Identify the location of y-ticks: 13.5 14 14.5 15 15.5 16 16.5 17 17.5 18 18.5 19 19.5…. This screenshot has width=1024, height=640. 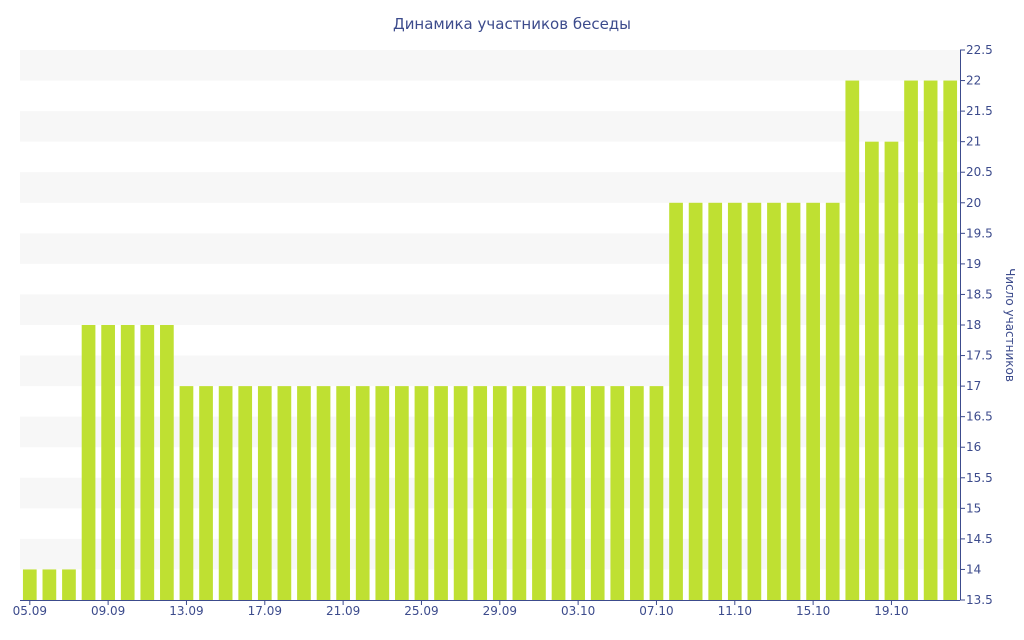
(976, 325).